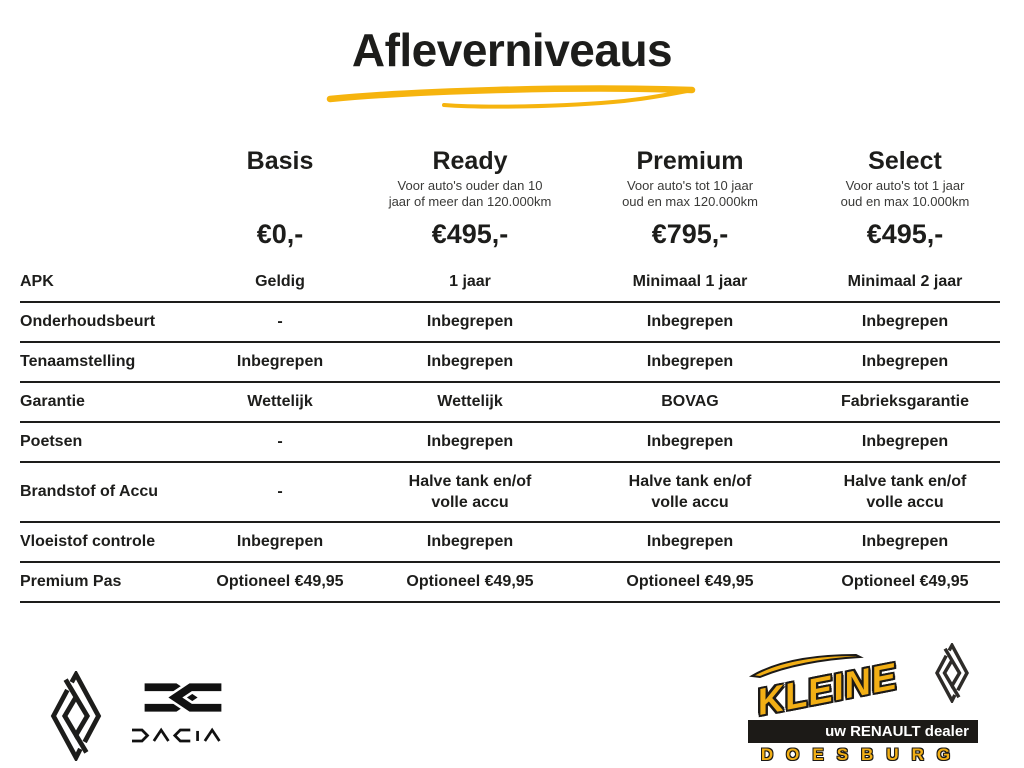 This screenshot has width=1024, height=768. I want to click on dacia-wordmark, so click(176, 735).